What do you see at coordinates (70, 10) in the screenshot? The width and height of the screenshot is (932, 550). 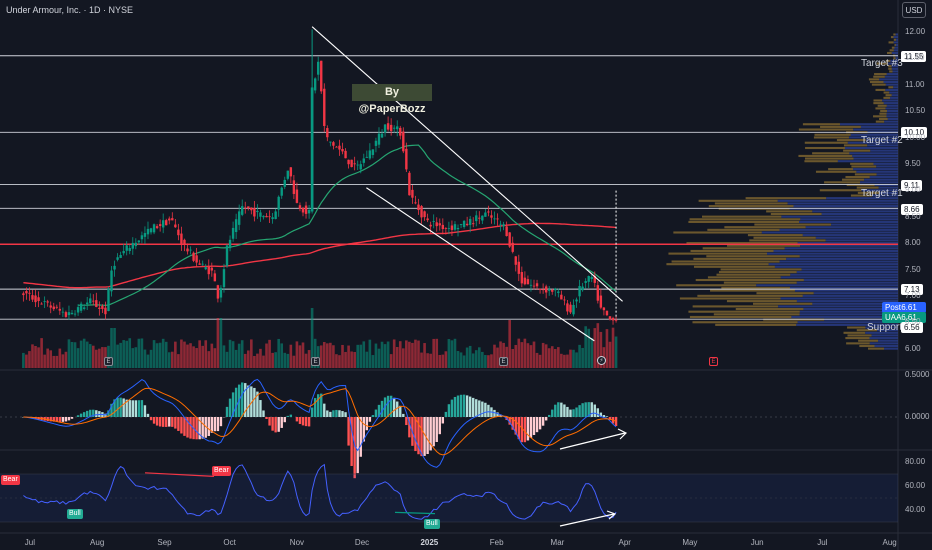 I see `symbol-title: Under Armour, Inc. · 1D · NYSE` at bounding box center [70, 10].